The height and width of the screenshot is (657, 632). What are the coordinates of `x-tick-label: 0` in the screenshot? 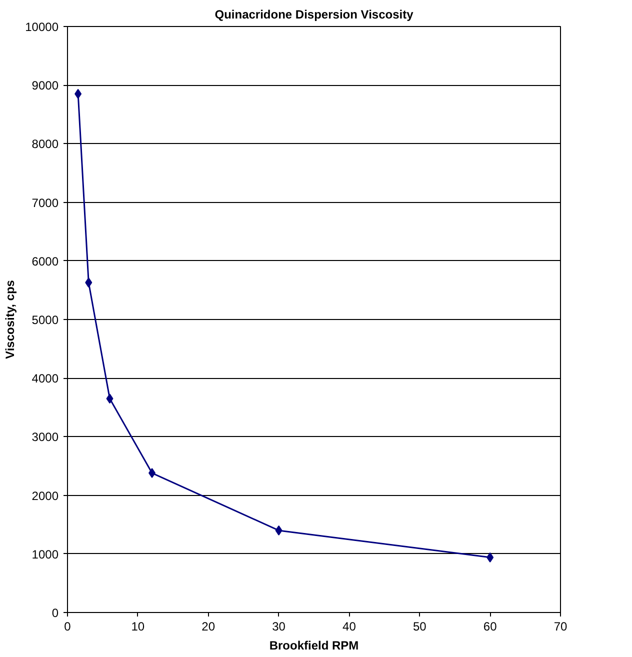 It's located at (68, 627).